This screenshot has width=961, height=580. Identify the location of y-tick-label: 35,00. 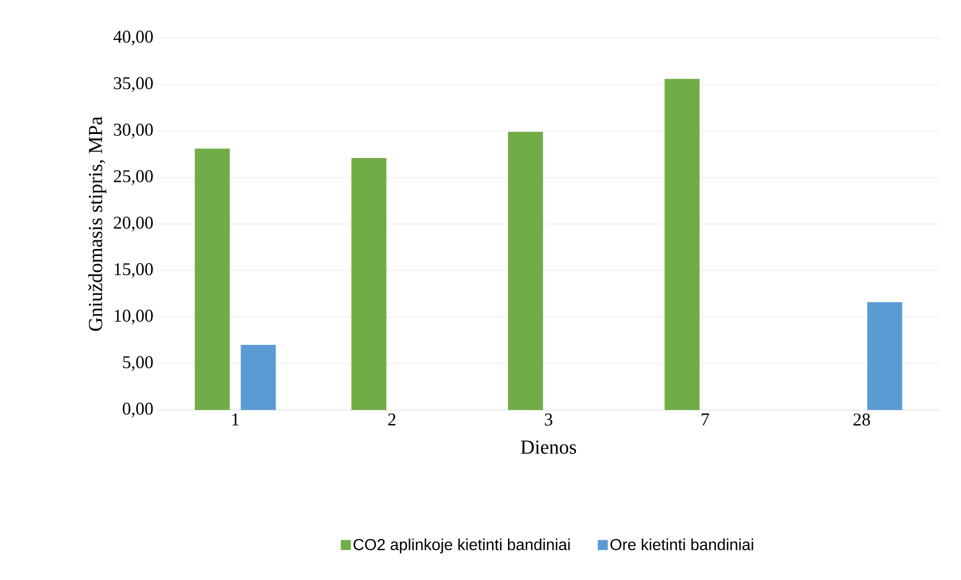
(133, 84).